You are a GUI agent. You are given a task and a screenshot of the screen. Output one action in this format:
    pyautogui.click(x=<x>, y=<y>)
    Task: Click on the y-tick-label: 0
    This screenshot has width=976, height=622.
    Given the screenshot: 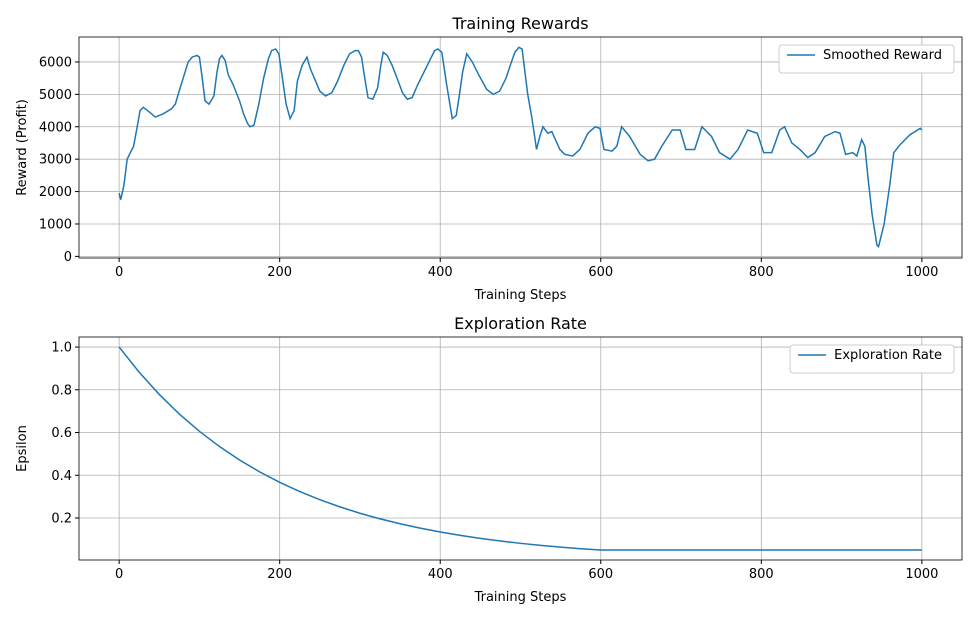 What is the action you would take?
    pyautogui.click(x=68, y=257)
    